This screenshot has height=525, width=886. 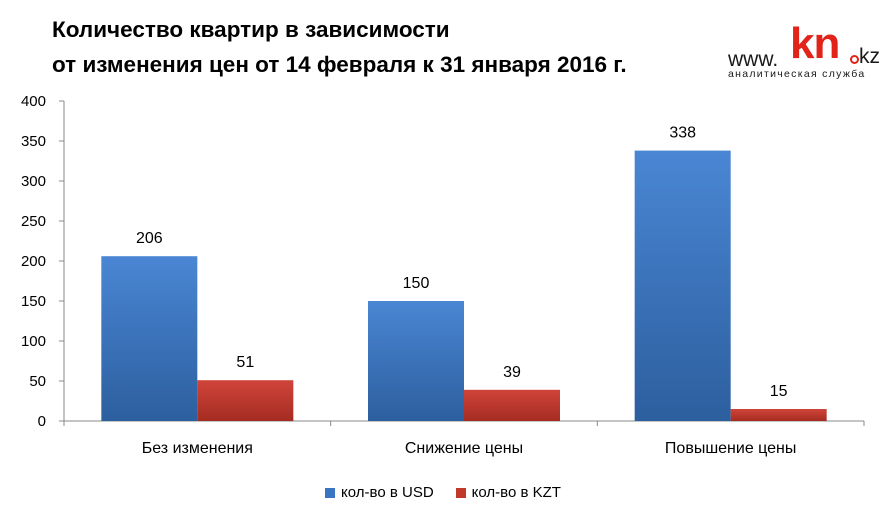 I want to click on legend-swatch-usd, so click(x=330, y=492).